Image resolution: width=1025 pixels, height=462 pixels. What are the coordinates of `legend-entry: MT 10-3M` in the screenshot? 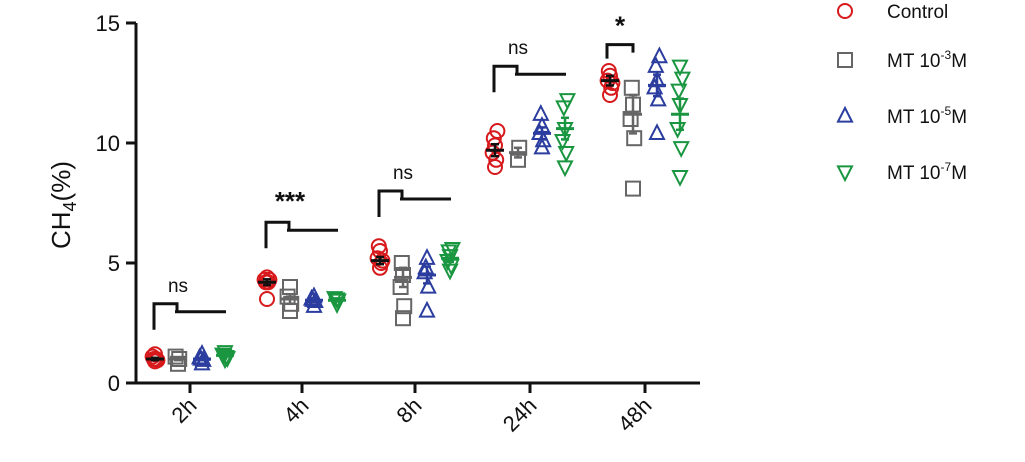 It's located at (902, 60).